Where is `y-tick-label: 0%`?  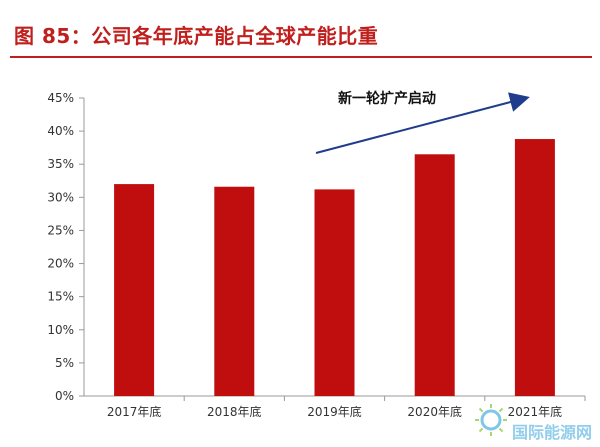
y-tick-label: 0% is located at coordinates (64, 396).